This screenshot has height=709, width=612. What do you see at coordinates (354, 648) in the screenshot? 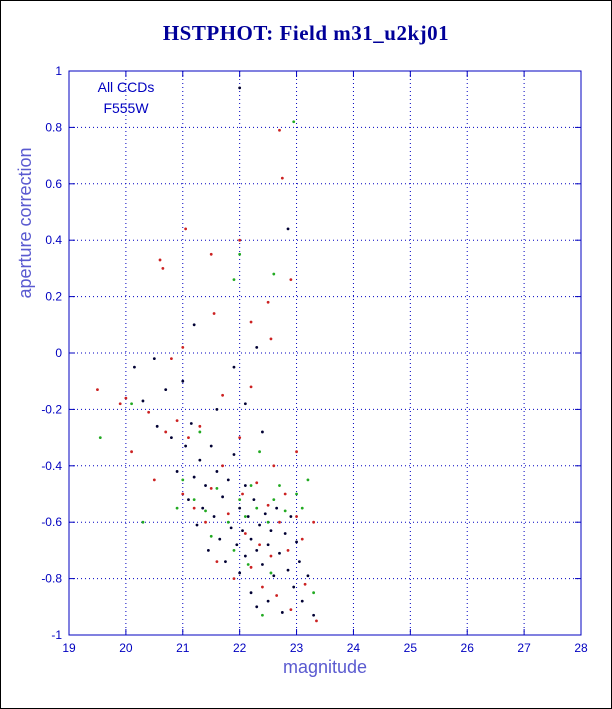
I see `x-tick-label: 24` at bounding box center [354, 648].